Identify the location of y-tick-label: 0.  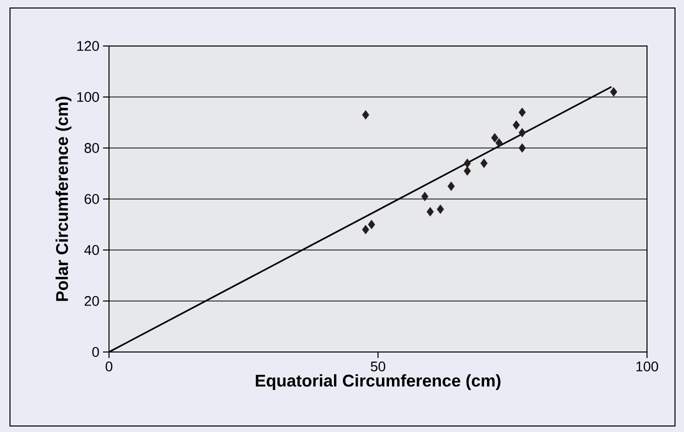
(95, 352).